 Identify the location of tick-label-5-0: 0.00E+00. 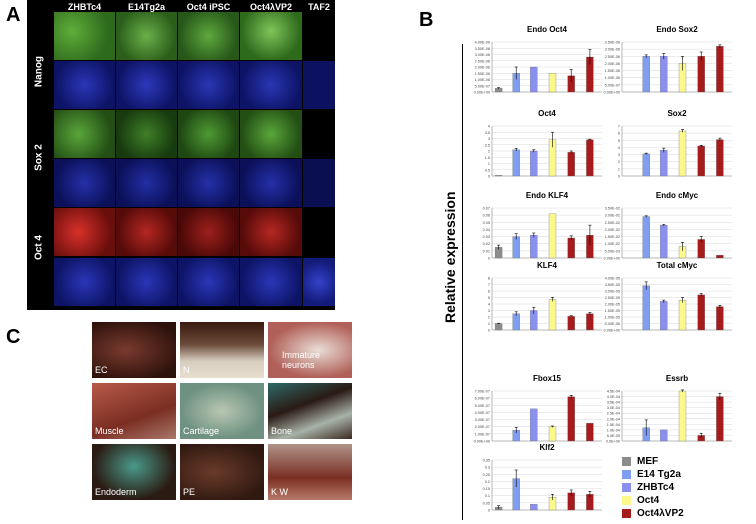
(612, 259).